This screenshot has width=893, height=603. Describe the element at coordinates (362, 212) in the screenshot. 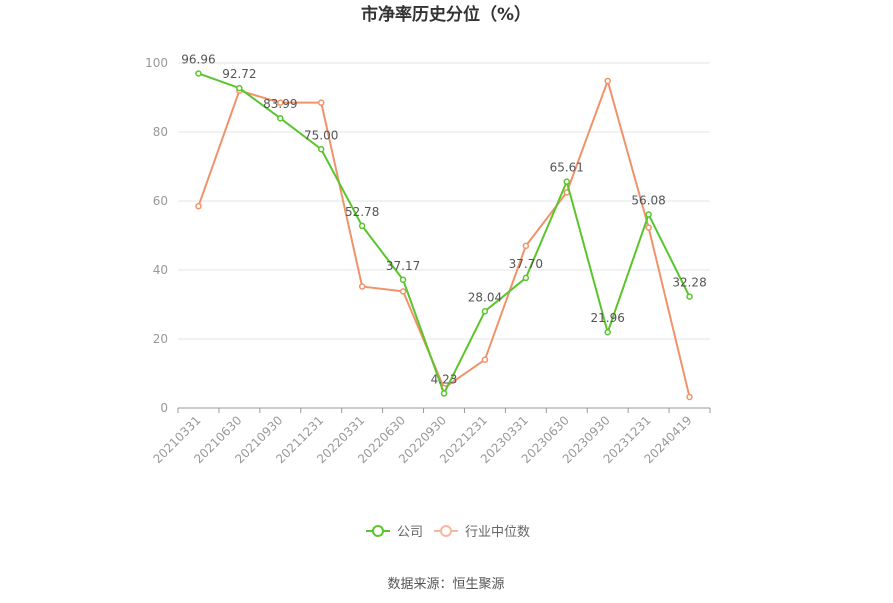

I see `data-label: 52.78` at that location.